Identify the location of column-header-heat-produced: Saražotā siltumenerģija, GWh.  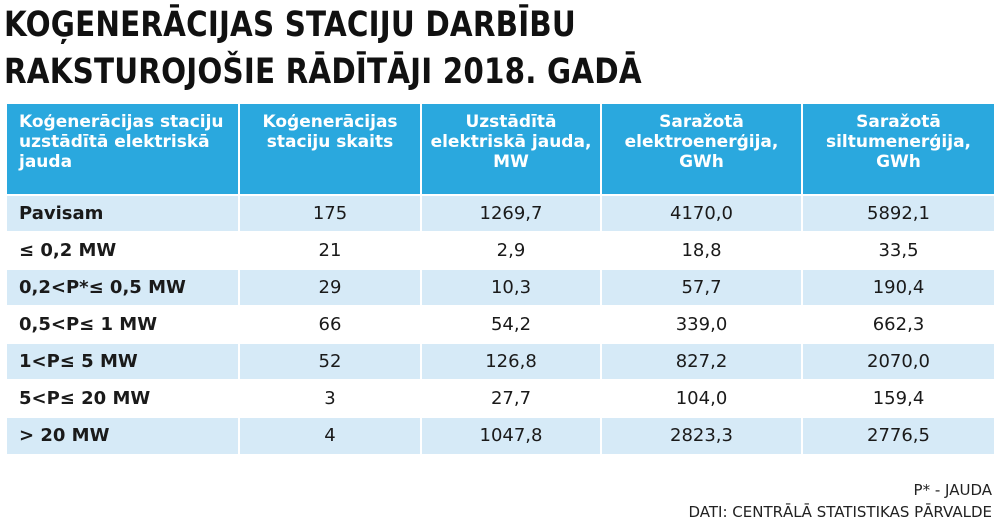
(897, 149).